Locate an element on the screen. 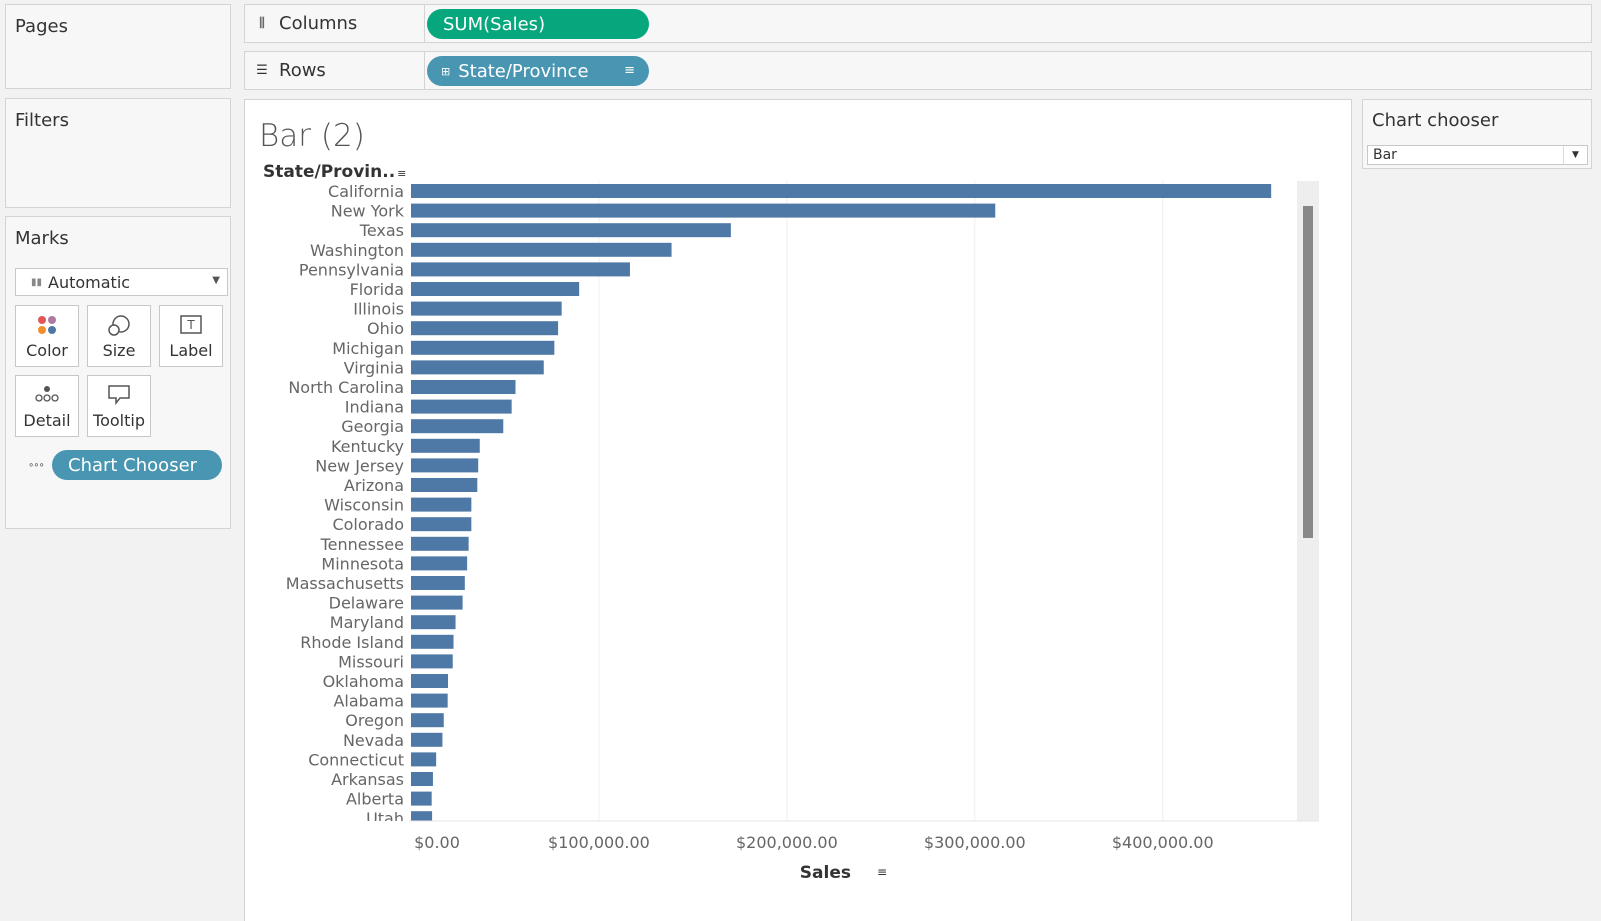 Image resolution: width=1601 pixels, height=921 pixels. chart-chooser-pill: Chart Chooser is located at coordinates (137, 465).